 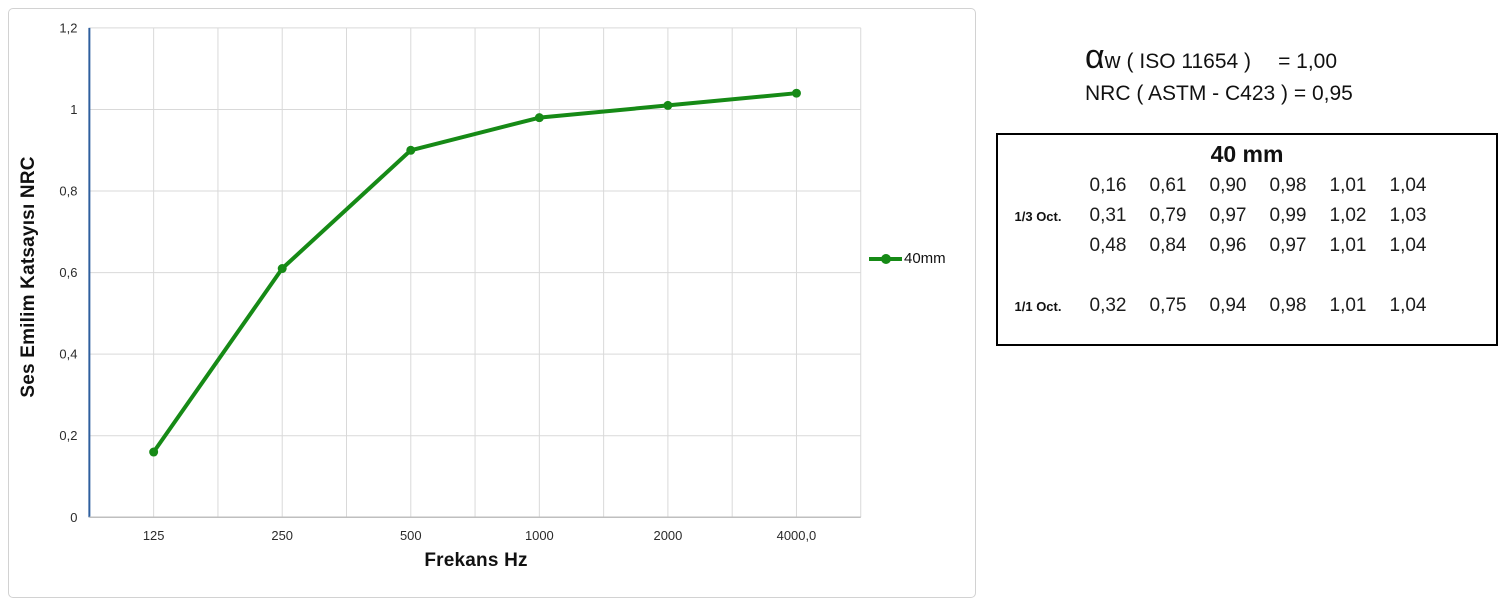 I want to click on x-tick-label: 125, so click(x=154, y=535).